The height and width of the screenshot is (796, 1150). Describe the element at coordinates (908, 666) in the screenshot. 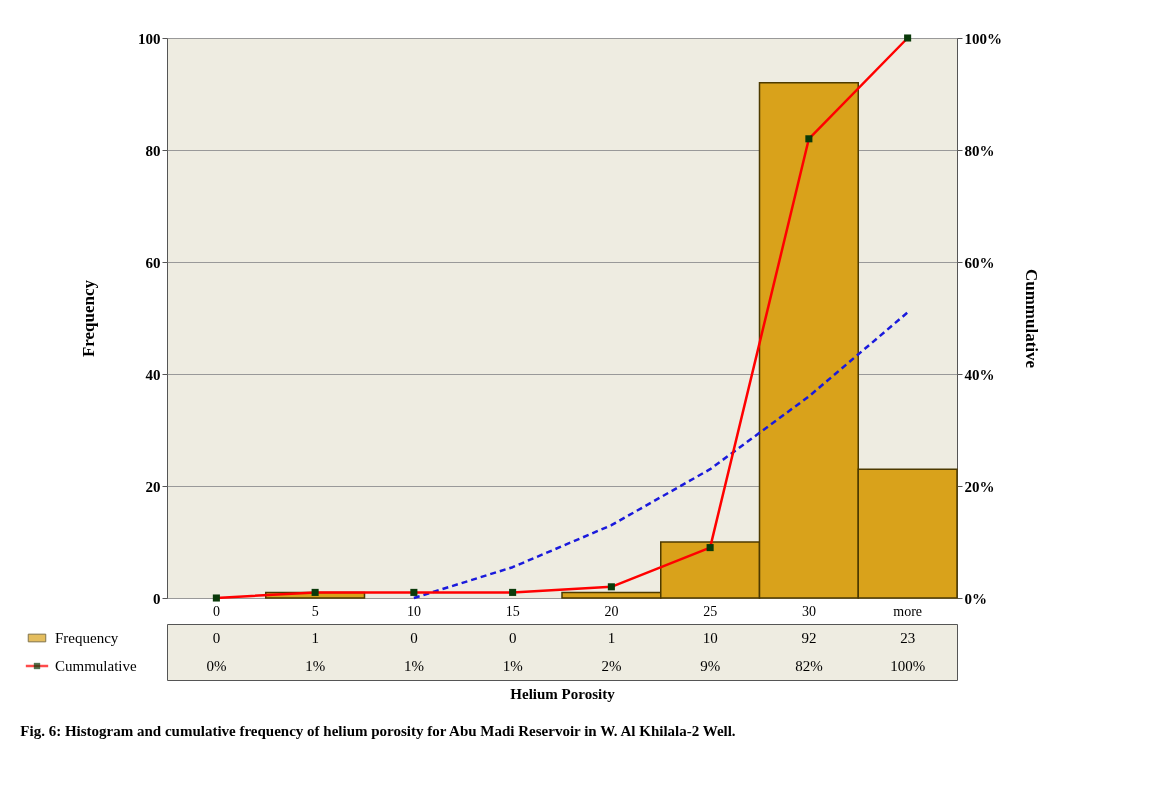

I see `data-label: 100%` at that location.